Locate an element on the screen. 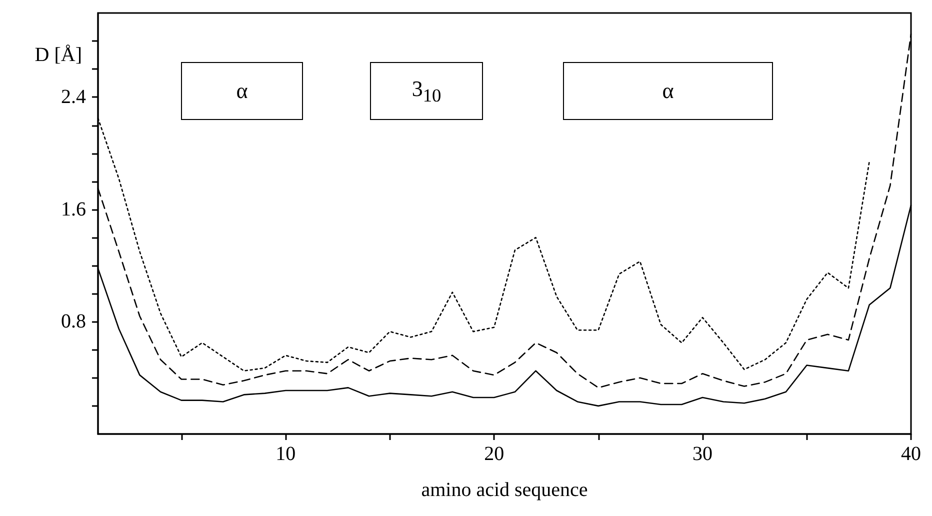  x-tick-label: 40 is located at coordinates (911, 454).